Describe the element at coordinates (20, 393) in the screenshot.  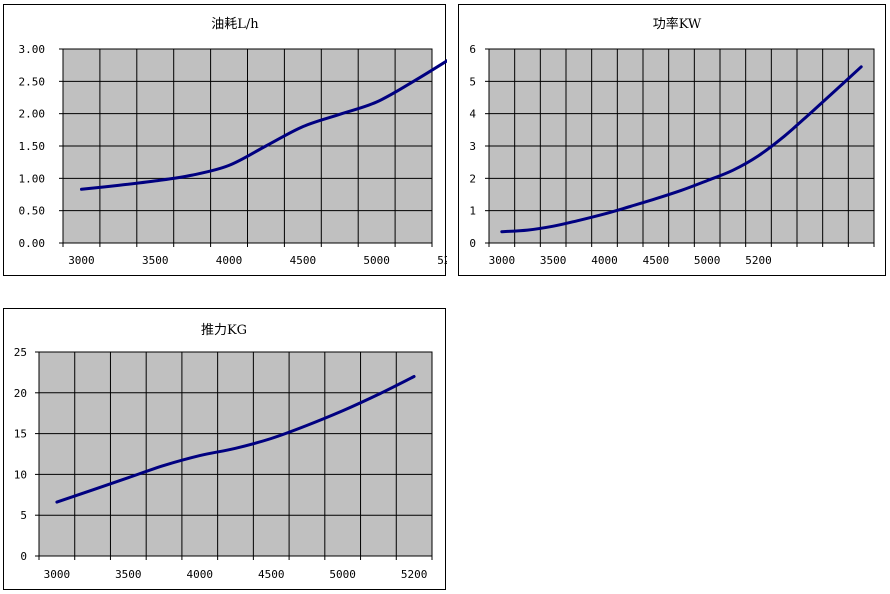
I see `y-tick-label: 20` at that location.